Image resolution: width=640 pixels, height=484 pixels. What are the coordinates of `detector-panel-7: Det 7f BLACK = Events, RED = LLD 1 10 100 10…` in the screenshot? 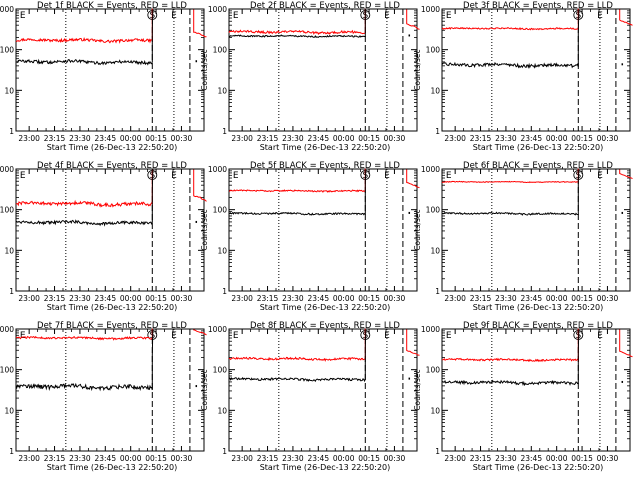 It's located at (103, 396).